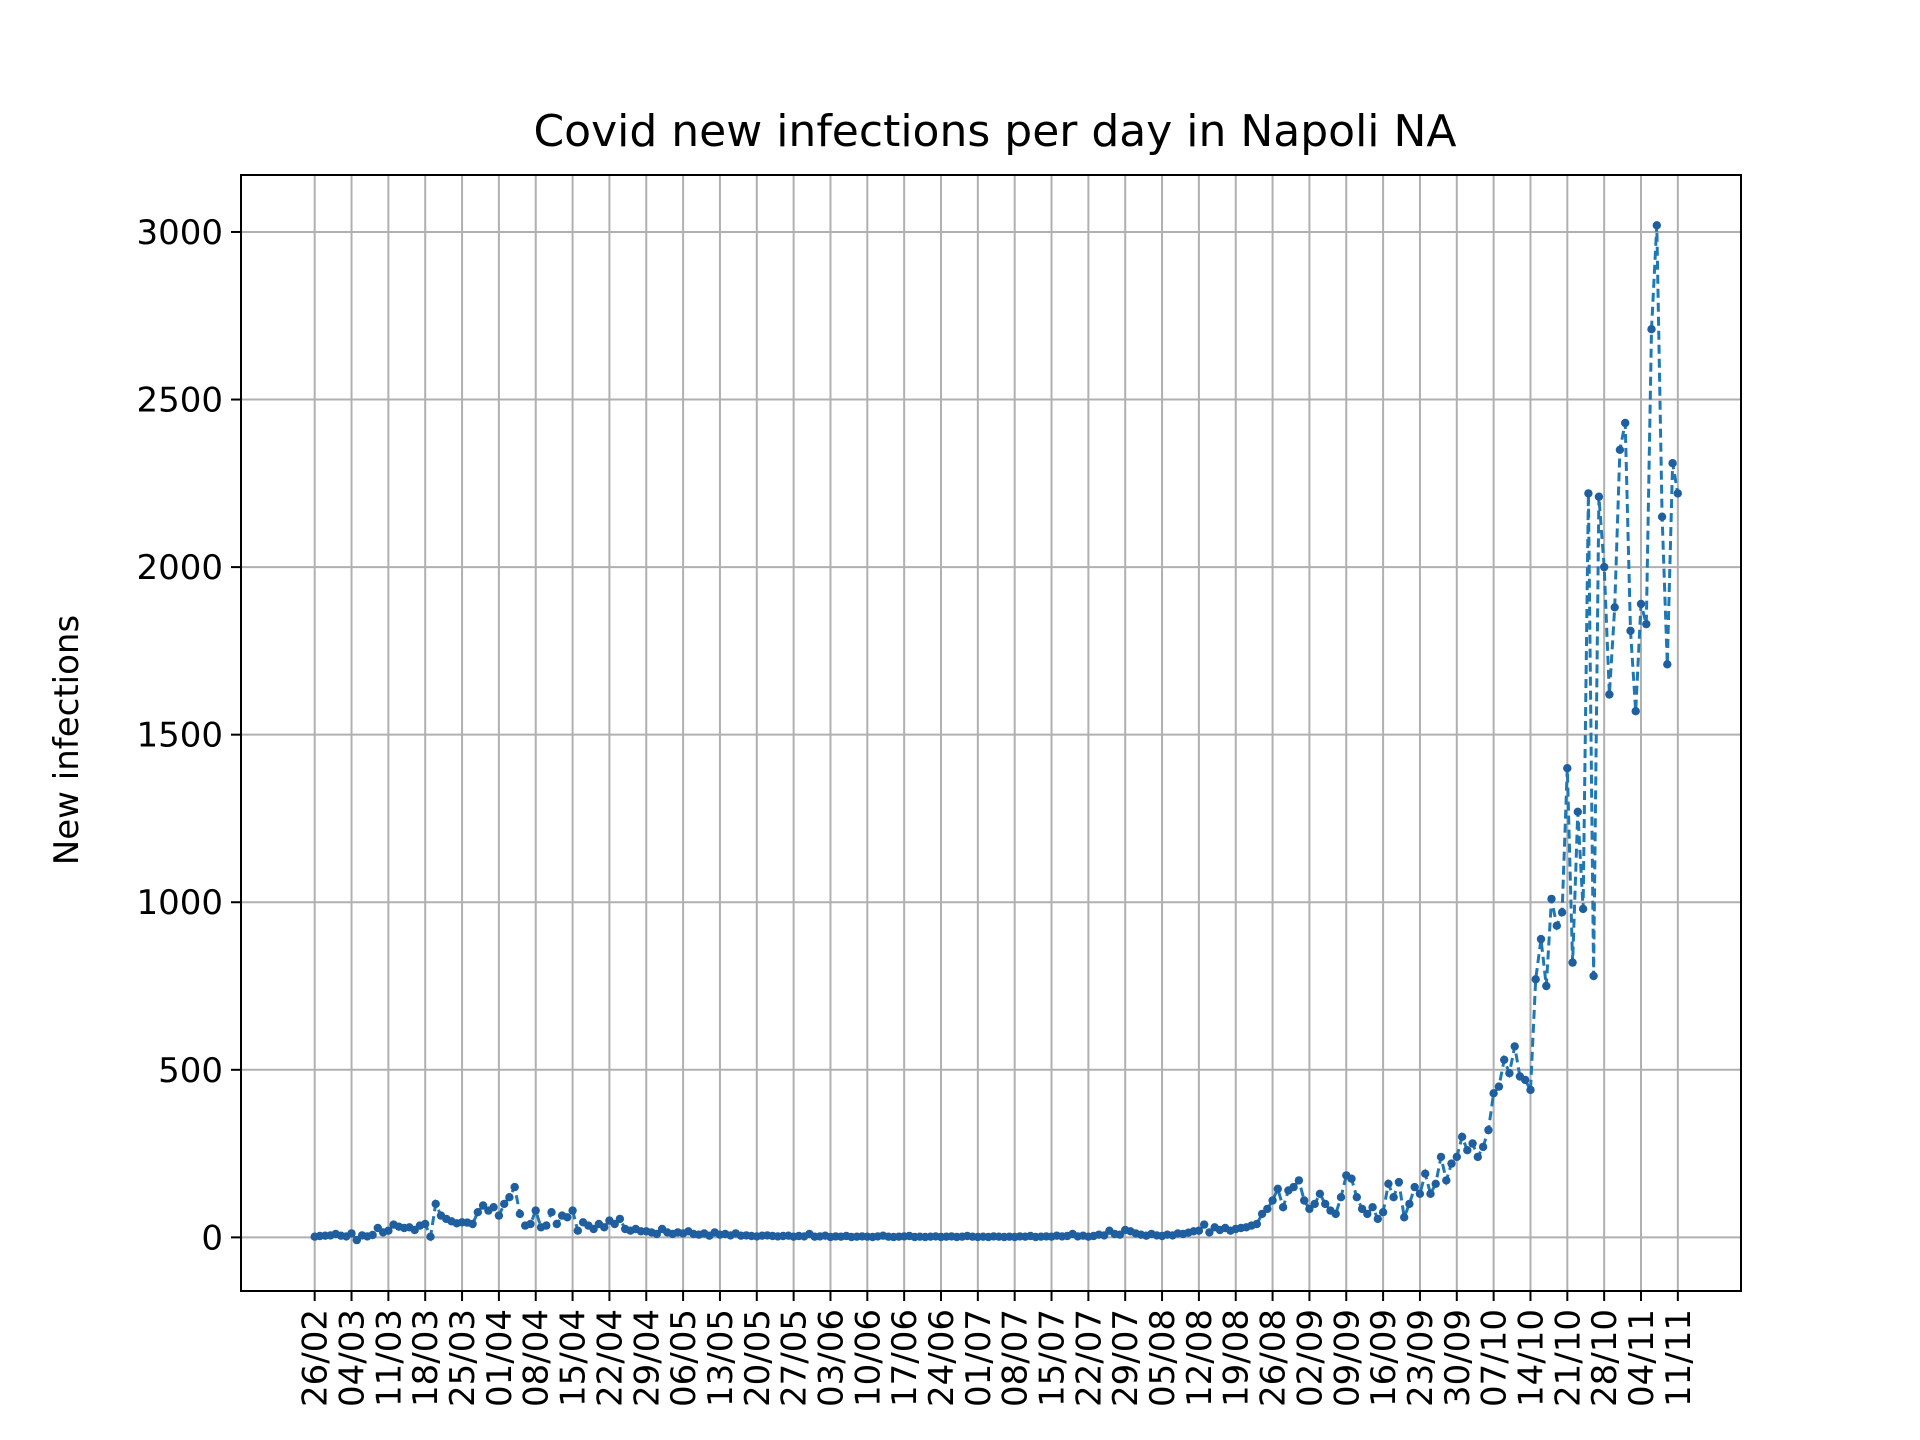  I want to click on x-tick-label: 26/08, so click(1274, 1358).